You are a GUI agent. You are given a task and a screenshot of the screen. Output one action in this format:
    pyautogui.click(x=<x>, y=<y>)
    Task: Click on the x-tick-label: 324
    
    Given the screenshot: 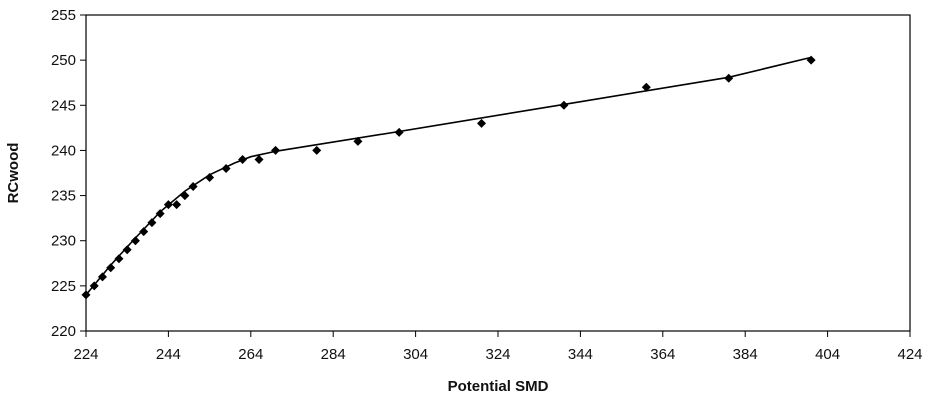 What is the action you would take?
    pyautogui.click(x=497, y=354)
    